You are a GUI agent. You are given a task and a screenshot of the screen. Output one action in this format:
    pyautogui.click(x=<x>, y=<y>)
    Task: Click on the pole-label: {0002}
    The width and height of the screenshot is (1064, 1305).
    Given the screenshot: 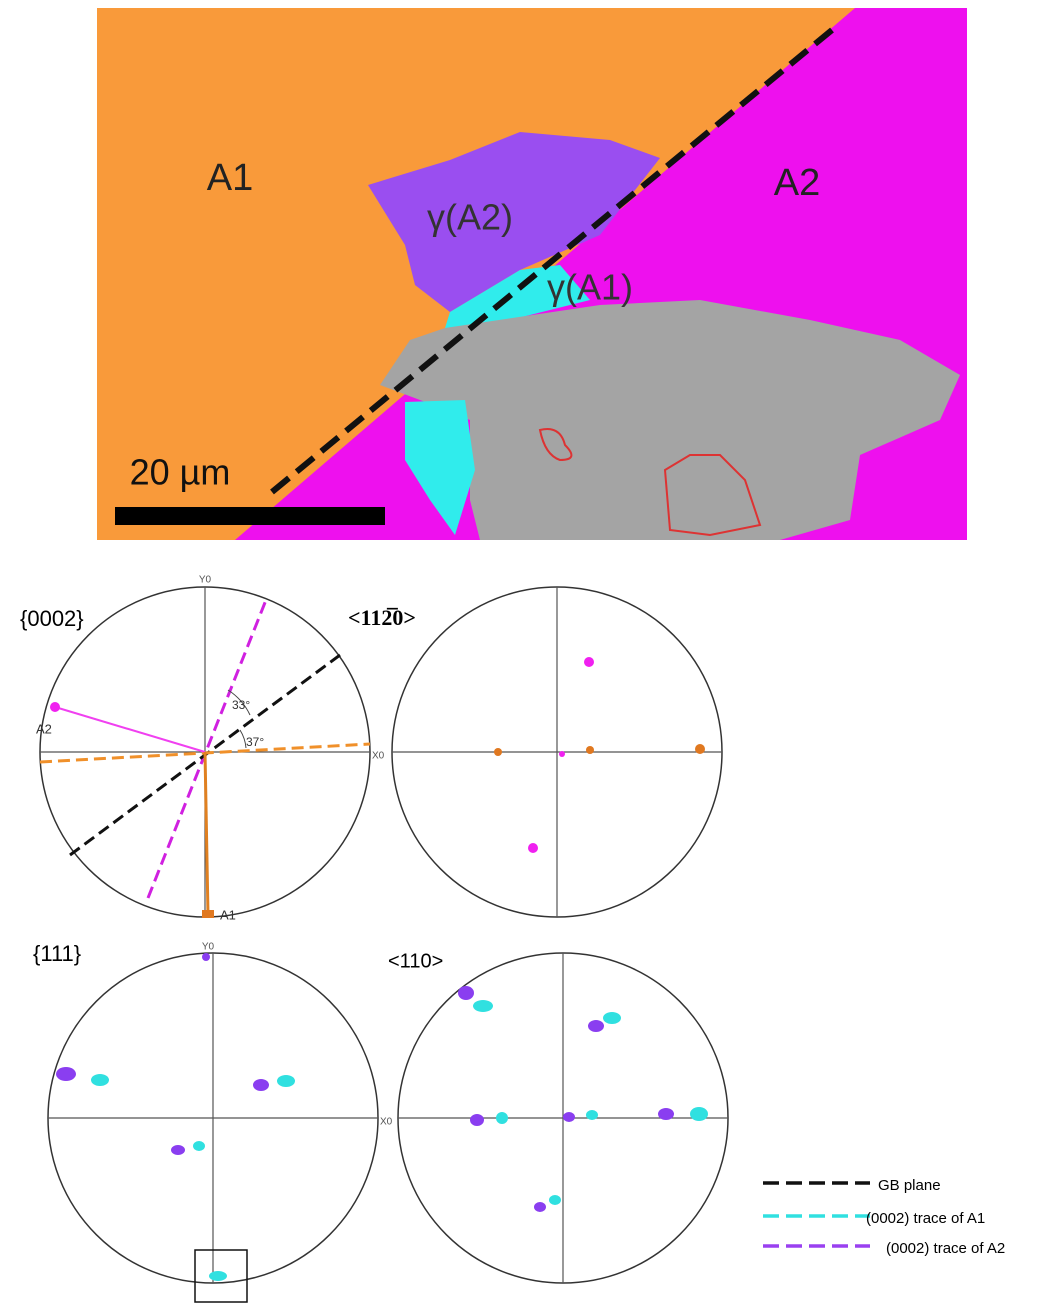 What is the action you would take?
    pyautogui.click(x=52, y=618)
    